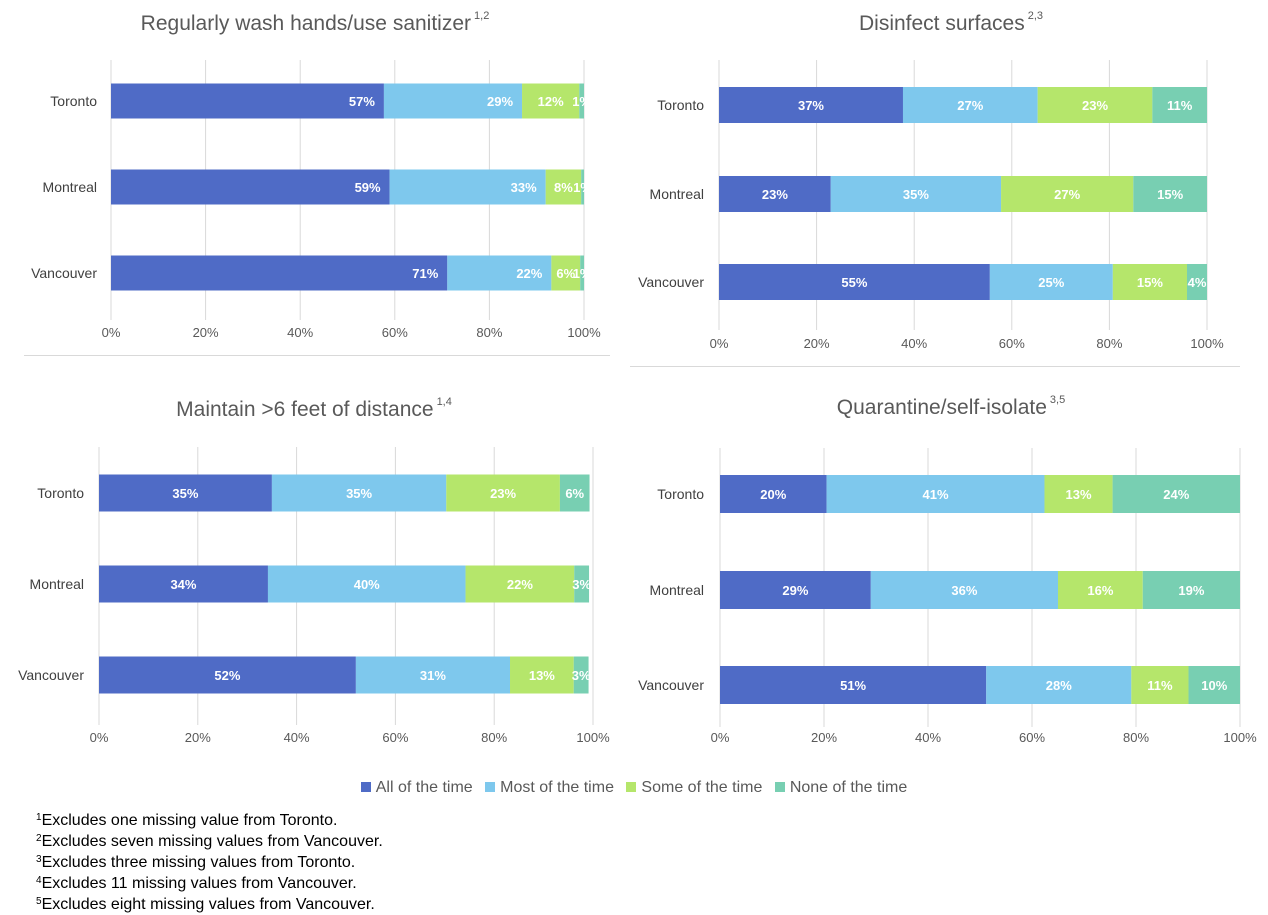  What do you see at coordinates (935, 366) in the screenshot?
I see `separator-line` at bounding box center [935, 366].